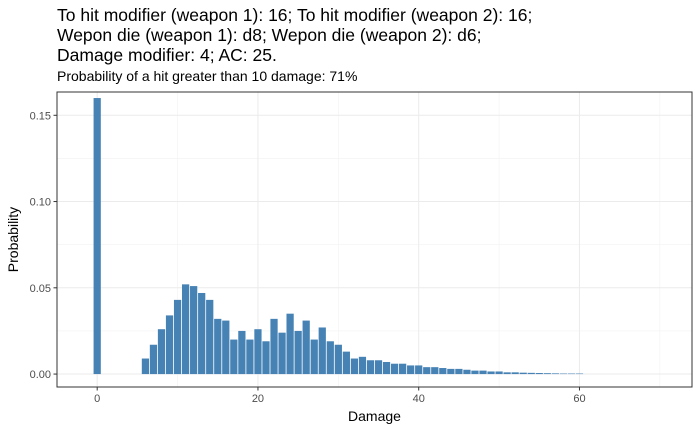  What do you see at coordinates (167, 55) in the screenshot?
I see `chart-title-line-3: Damage modifier: 4; AC: 25.` at bounding box center [167, 55].